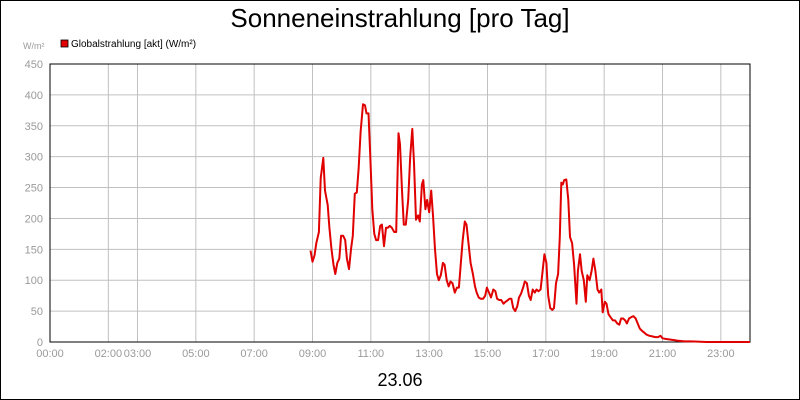  I want to click on x-tick-label: 15:00, so click(488, 354).